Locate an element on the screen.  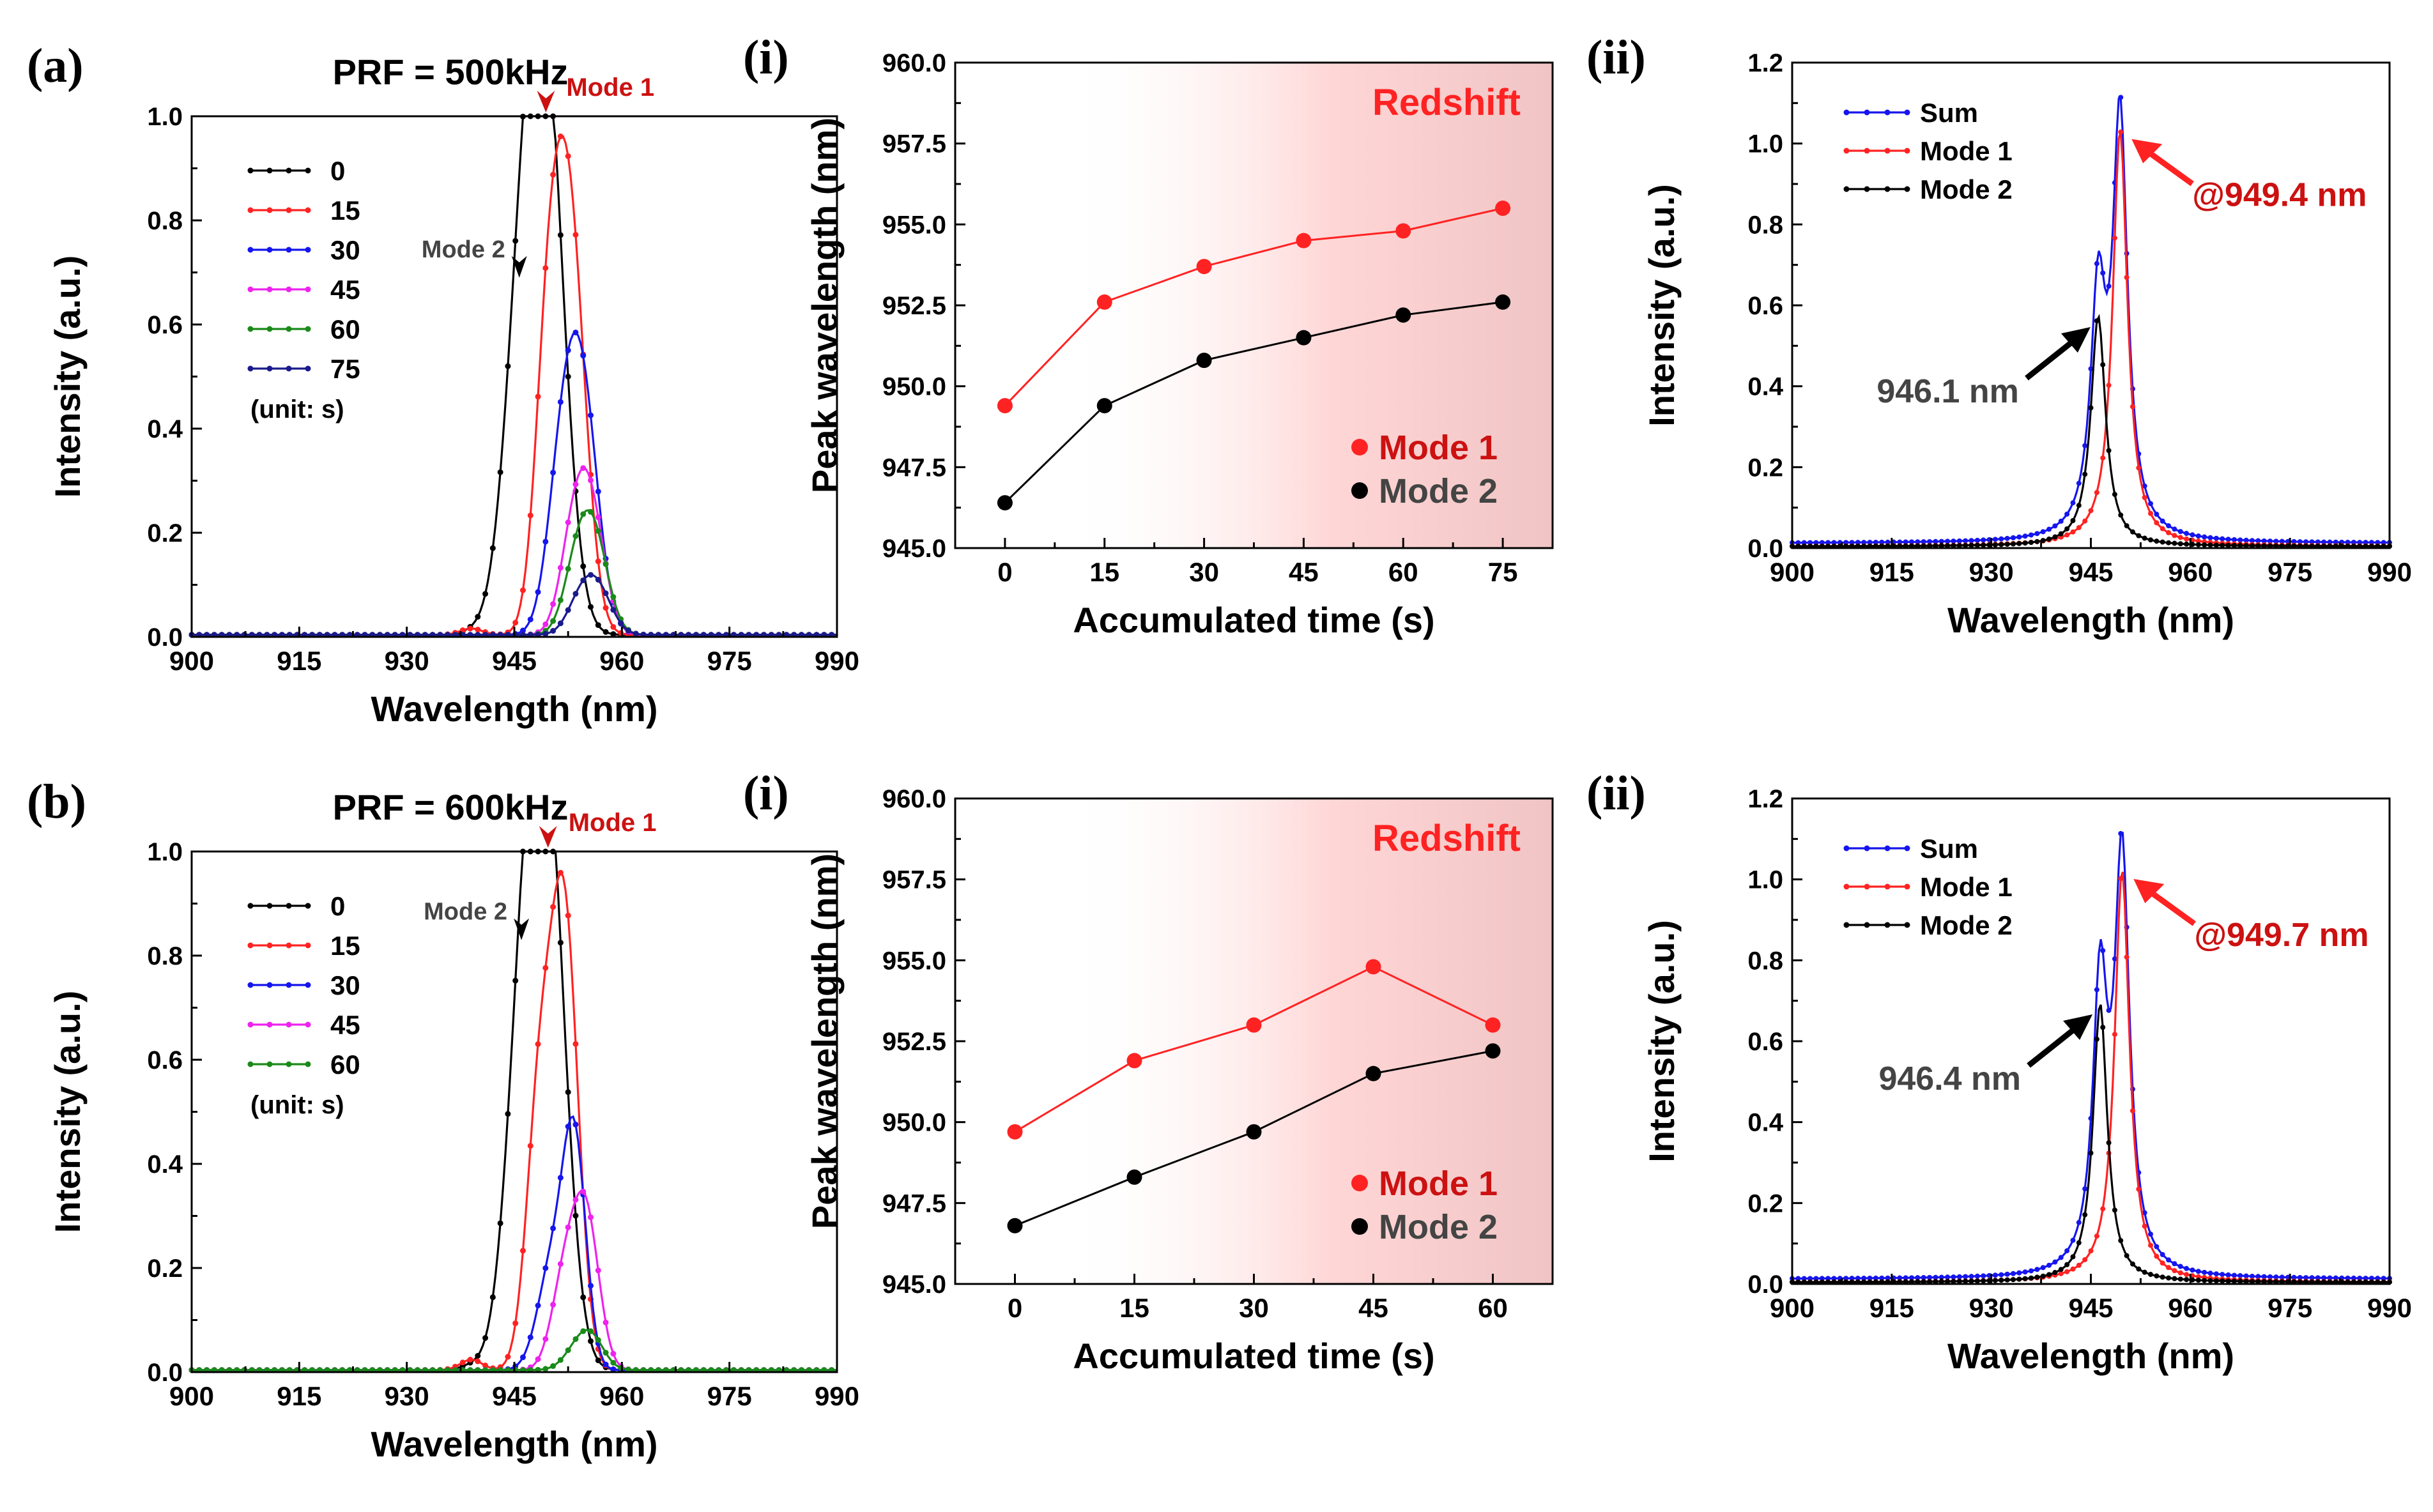
x-tick-label: 945 is located at coordinates (514, 661).